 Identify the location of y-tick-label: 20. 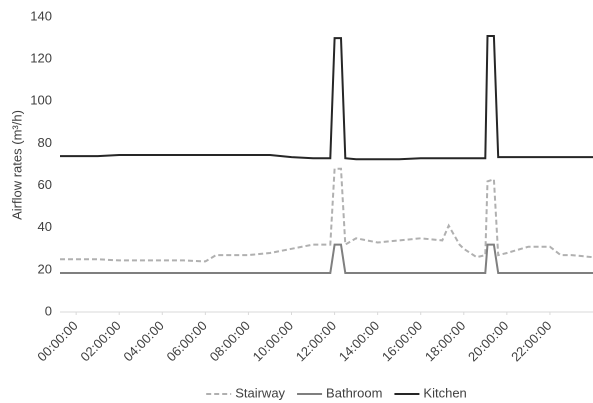
(45, 268).